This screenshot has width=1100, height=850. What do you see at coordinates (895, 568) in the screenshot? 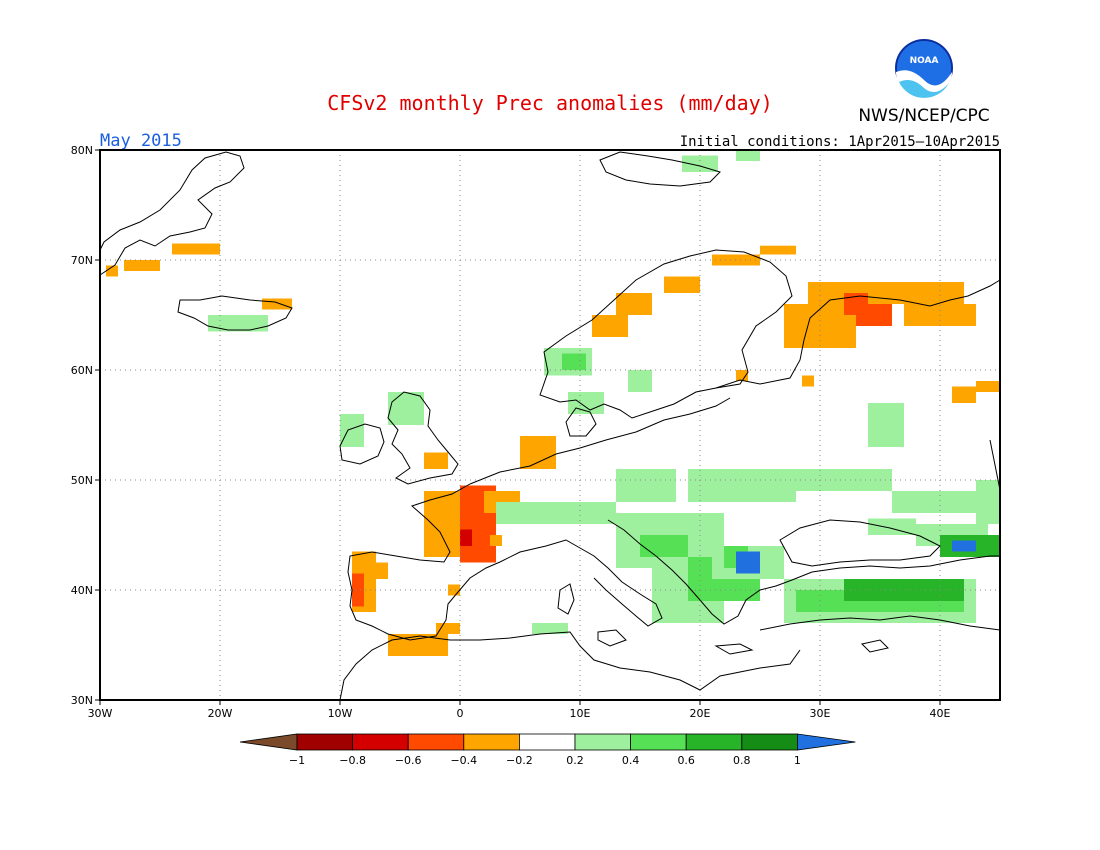
I see `turkey-coast` at bounding box center [895, 568].